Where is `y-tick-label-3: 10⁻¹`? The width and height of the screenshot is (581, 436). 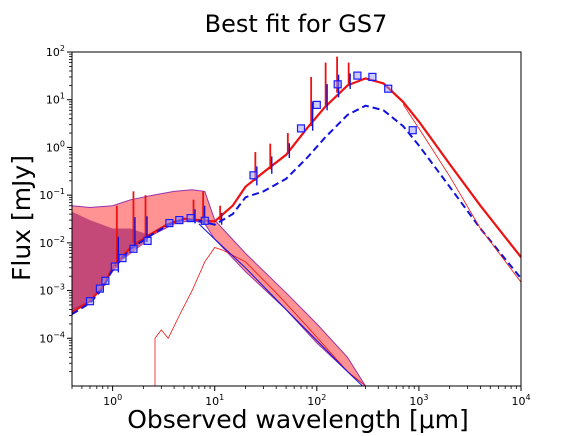 y-tick-label-3: 10⁻¹ is located at coordinates (52, 194).